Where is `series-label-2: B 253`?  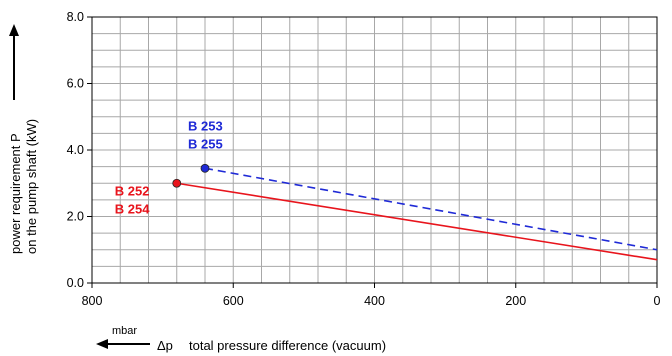 series-label-2: B 253 is located at coordinates (205, 125).